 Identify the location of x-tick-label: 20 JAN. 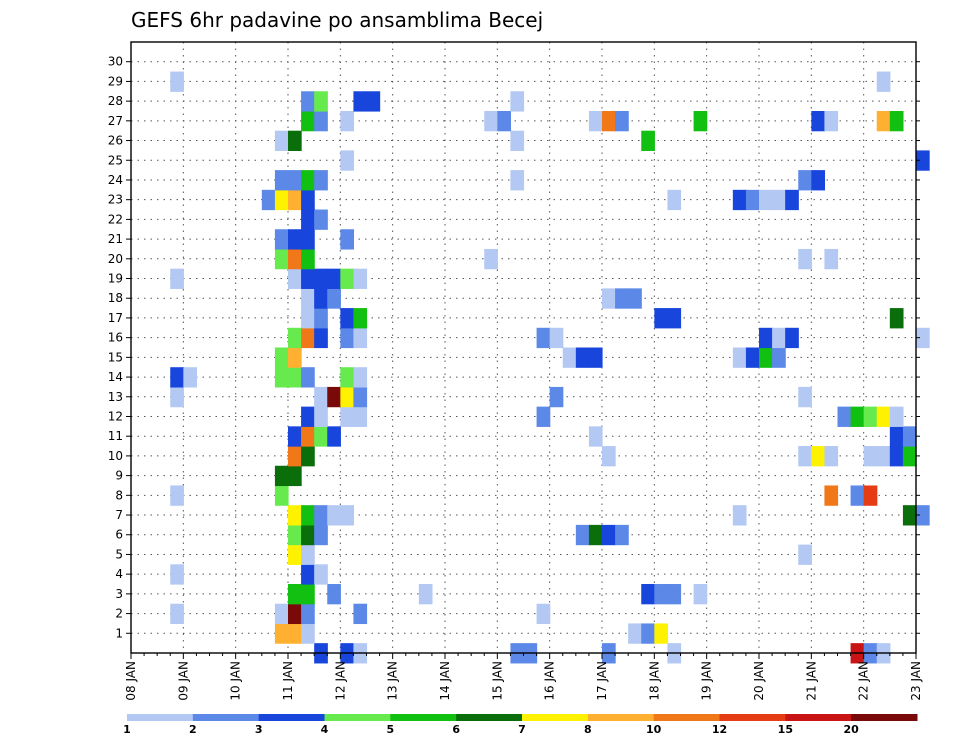
(759, 681).